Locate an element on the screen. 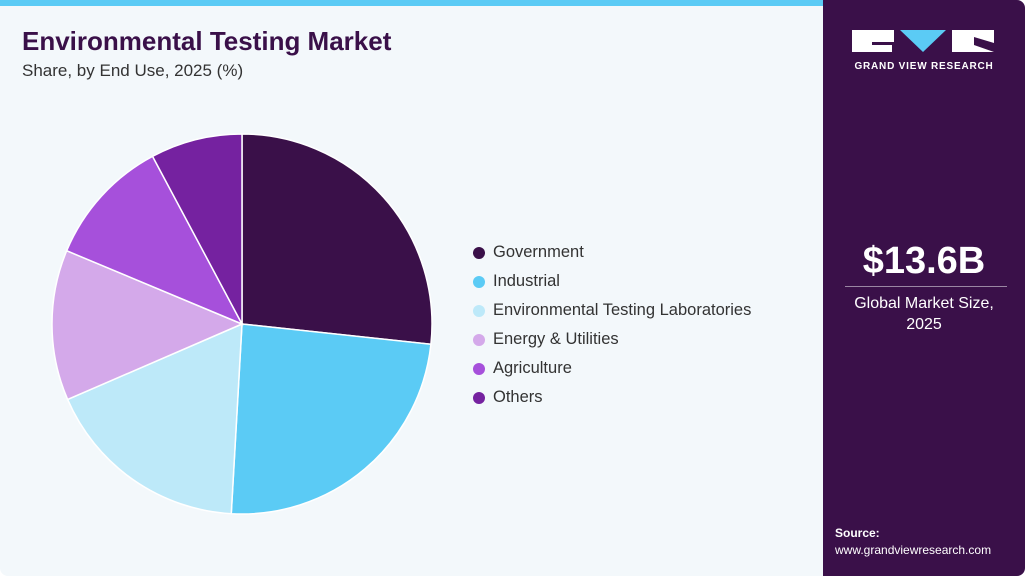  divider is located at coordinates (926, 286).